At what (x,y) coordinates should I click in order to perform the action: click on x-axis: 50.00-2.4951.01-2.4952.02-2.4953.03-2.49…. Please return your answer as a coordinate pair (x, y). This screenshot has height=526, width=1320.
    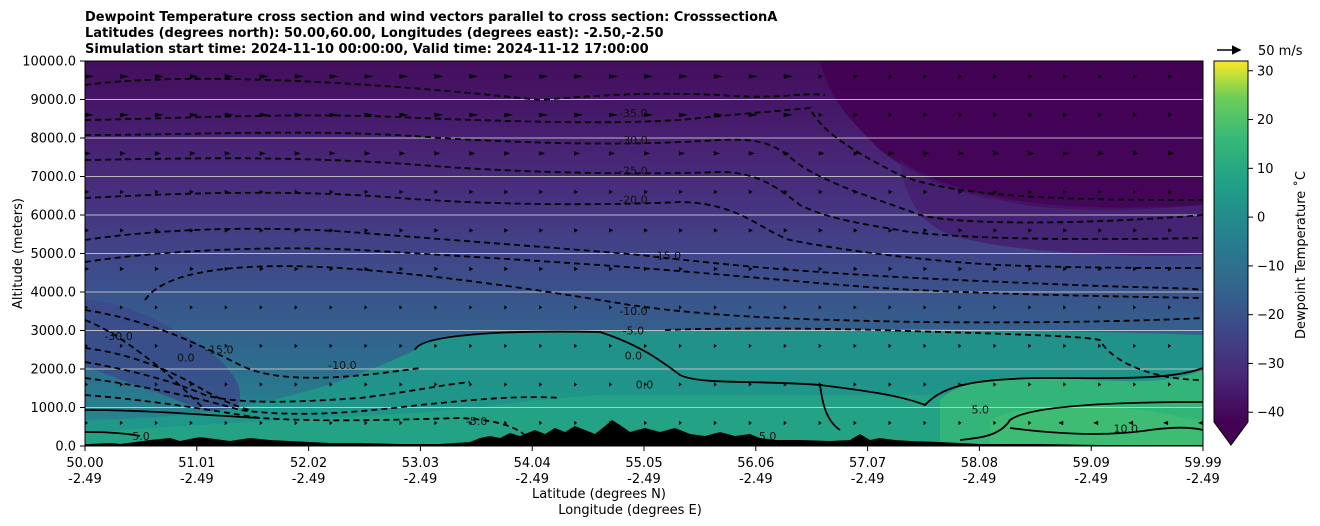
    Looking at the image, I should click on (644, 466).